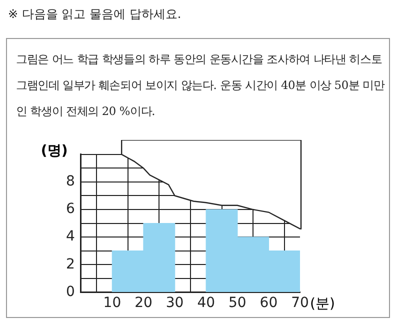  What do you see at coordinates (269, 303) in the screenshot?
I see `x-tick-label: 60` at bounding box center [269, 303].